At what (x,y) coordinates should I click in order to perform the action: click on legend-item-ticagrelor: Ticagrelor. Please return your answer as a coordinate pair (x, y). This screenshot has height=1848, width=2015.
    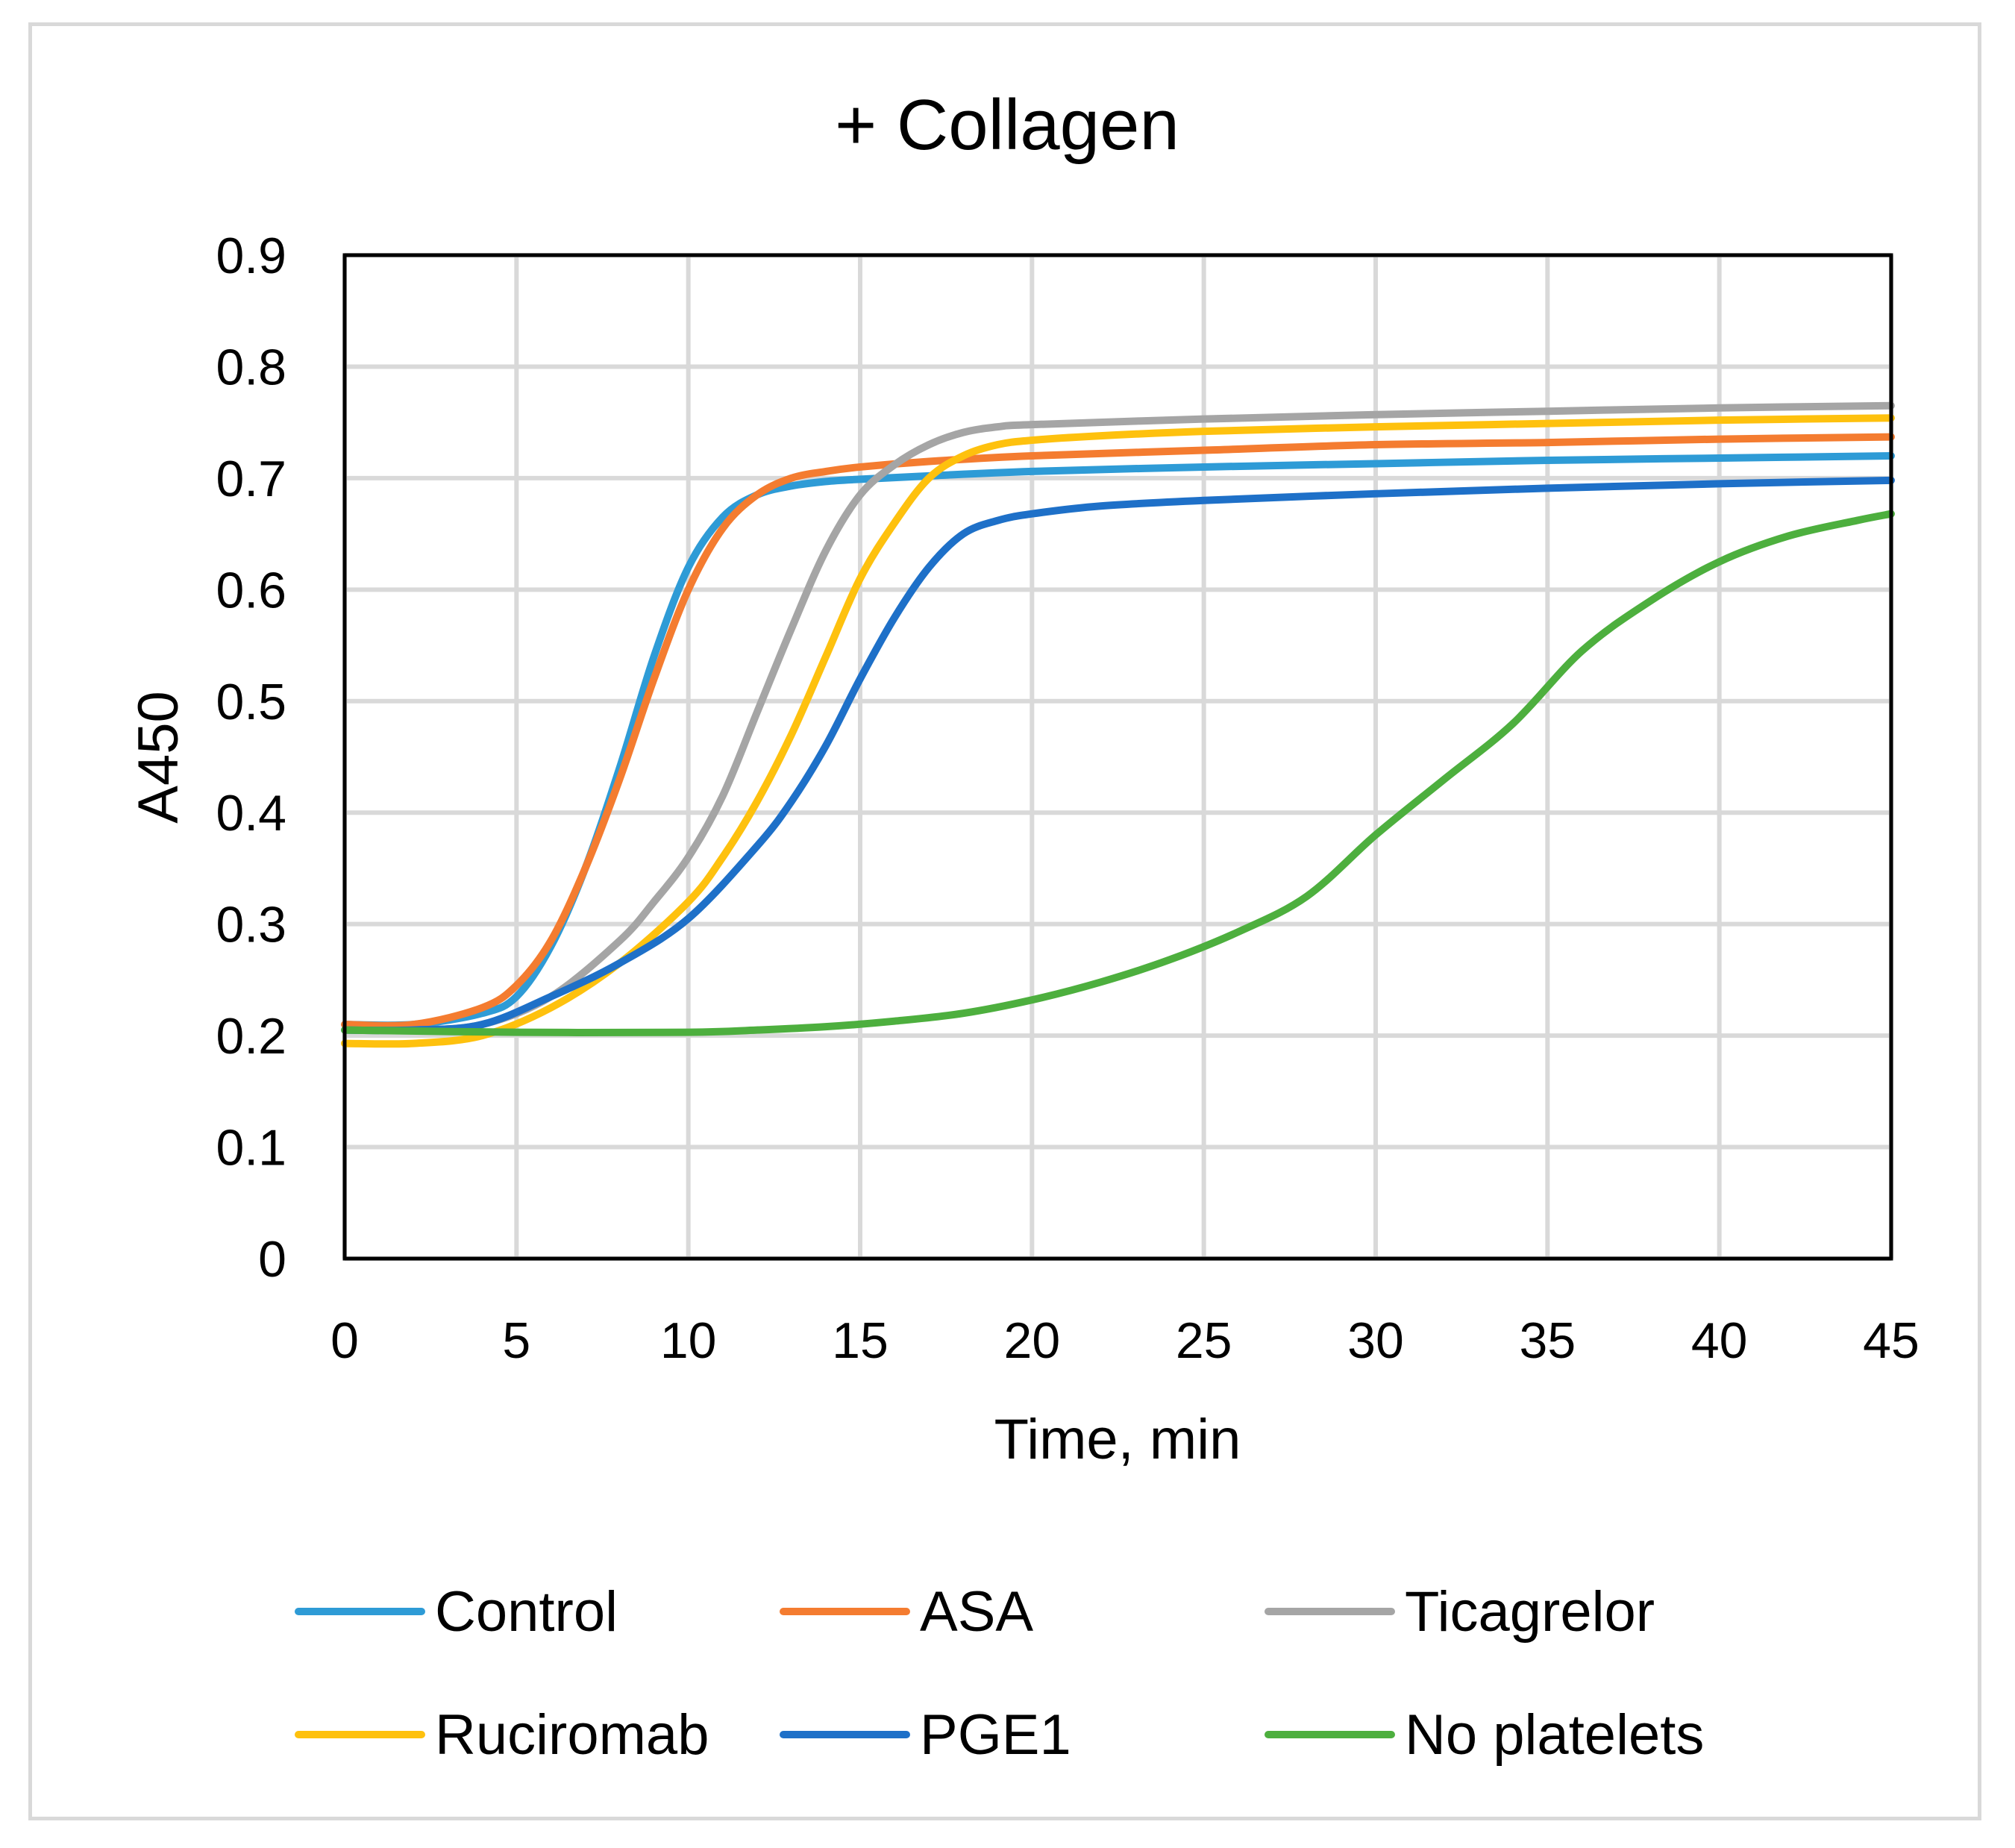
    Looking at the image, I should click on (1460, 1612).